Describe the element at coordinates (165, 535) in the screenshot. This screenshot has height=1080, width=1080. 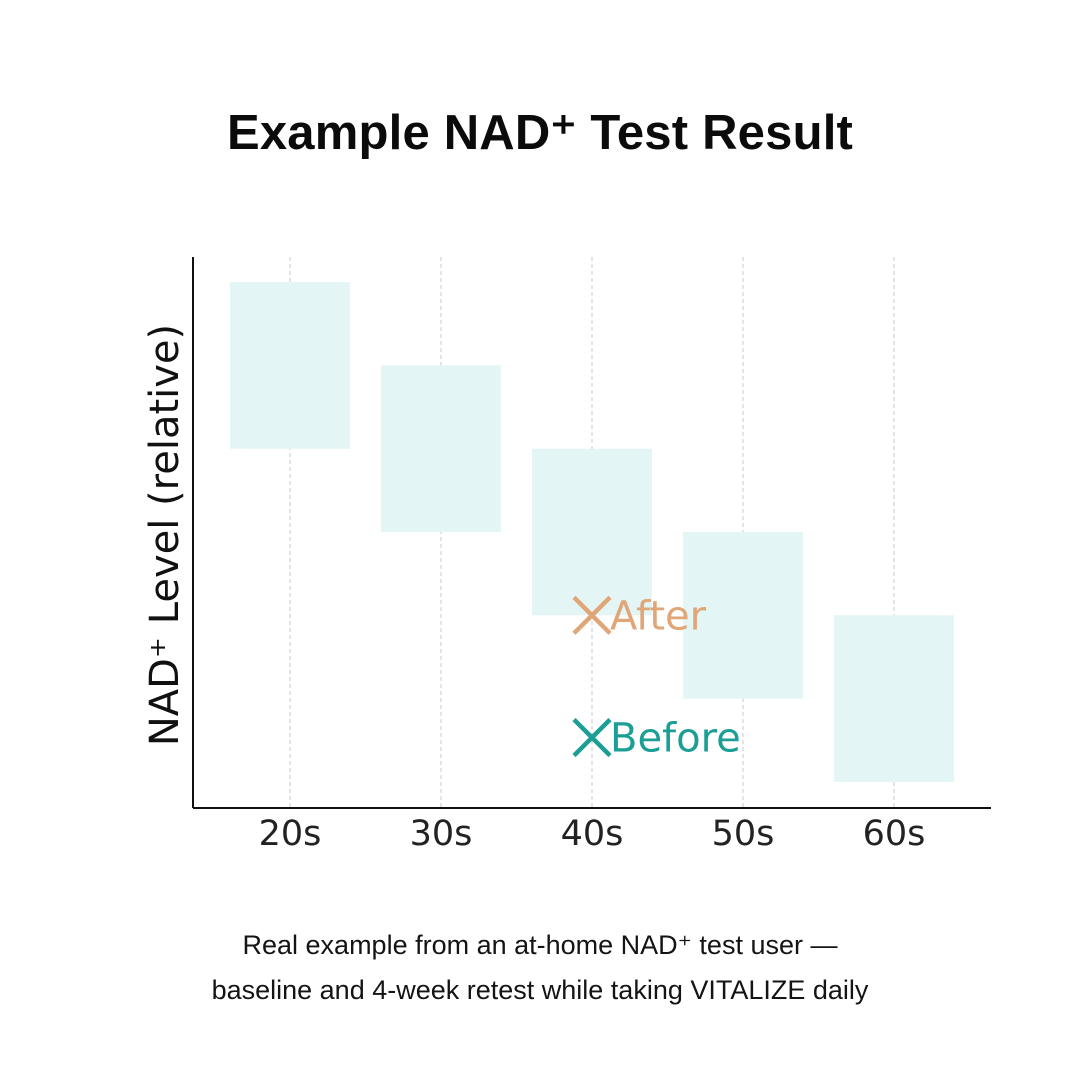
I see `y-axis-label: NAD⁺ Level (relative)` at that location.